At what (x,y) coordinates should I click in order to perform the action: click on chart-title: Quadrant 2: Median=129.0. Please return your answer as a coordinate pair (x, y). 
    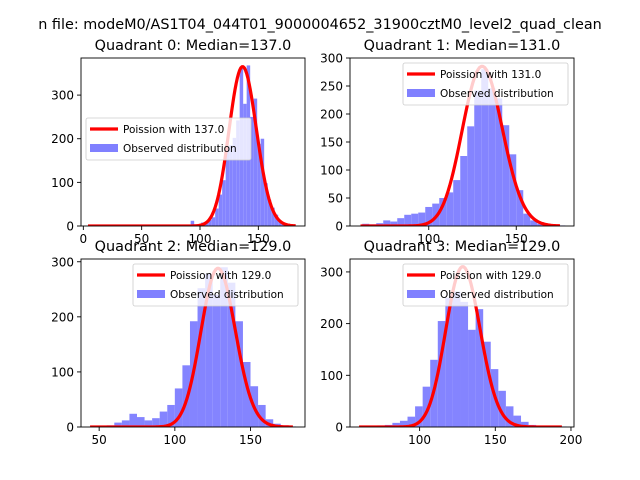
    Looking at the image, I should click on (193, 247).